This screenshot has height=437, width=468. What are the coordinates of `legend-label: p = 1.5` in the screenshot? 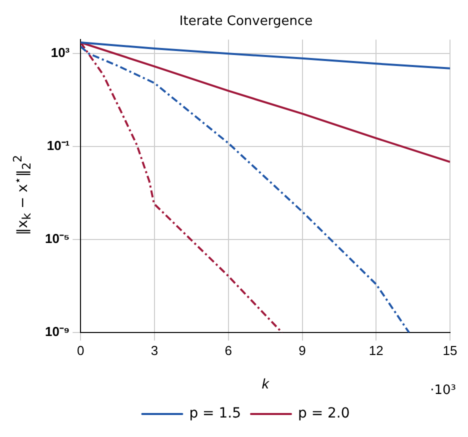 It's located at (215, 414).